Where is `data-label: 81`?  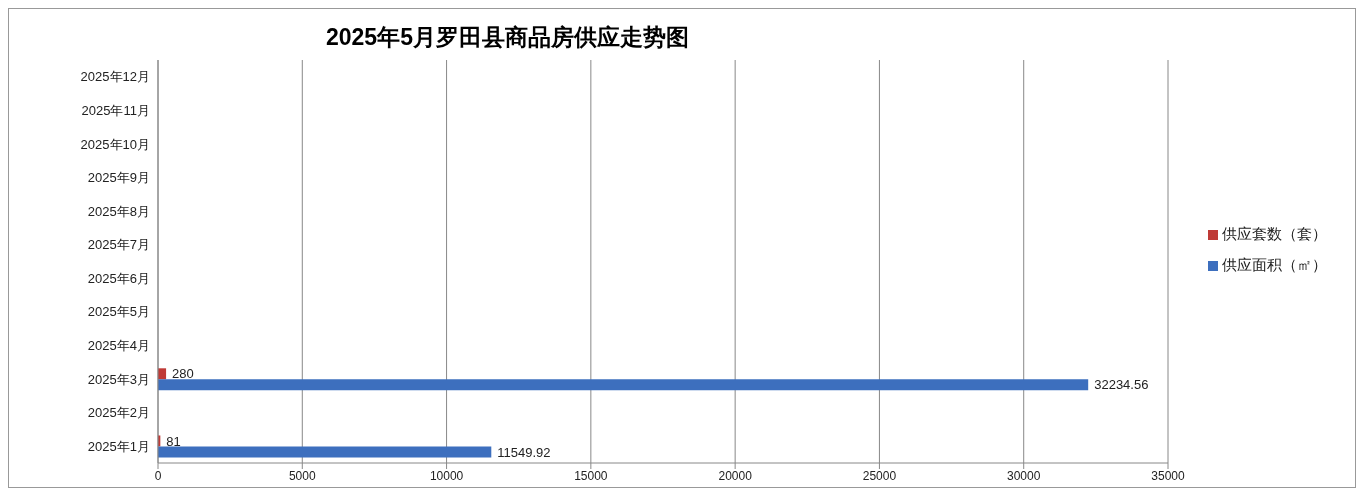
data-label: 81 is located at coordinates (173, 441).